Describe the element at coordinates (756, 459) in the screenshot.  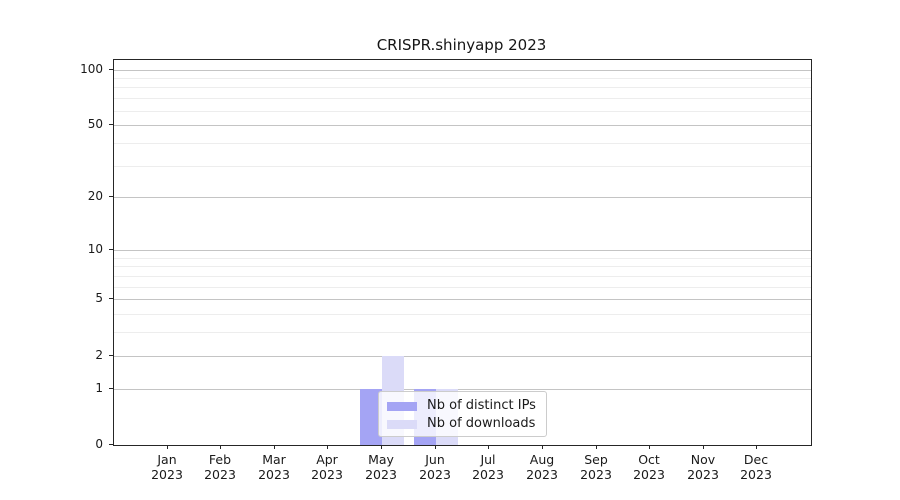
I see `x-tick-month: Dec` at that location.